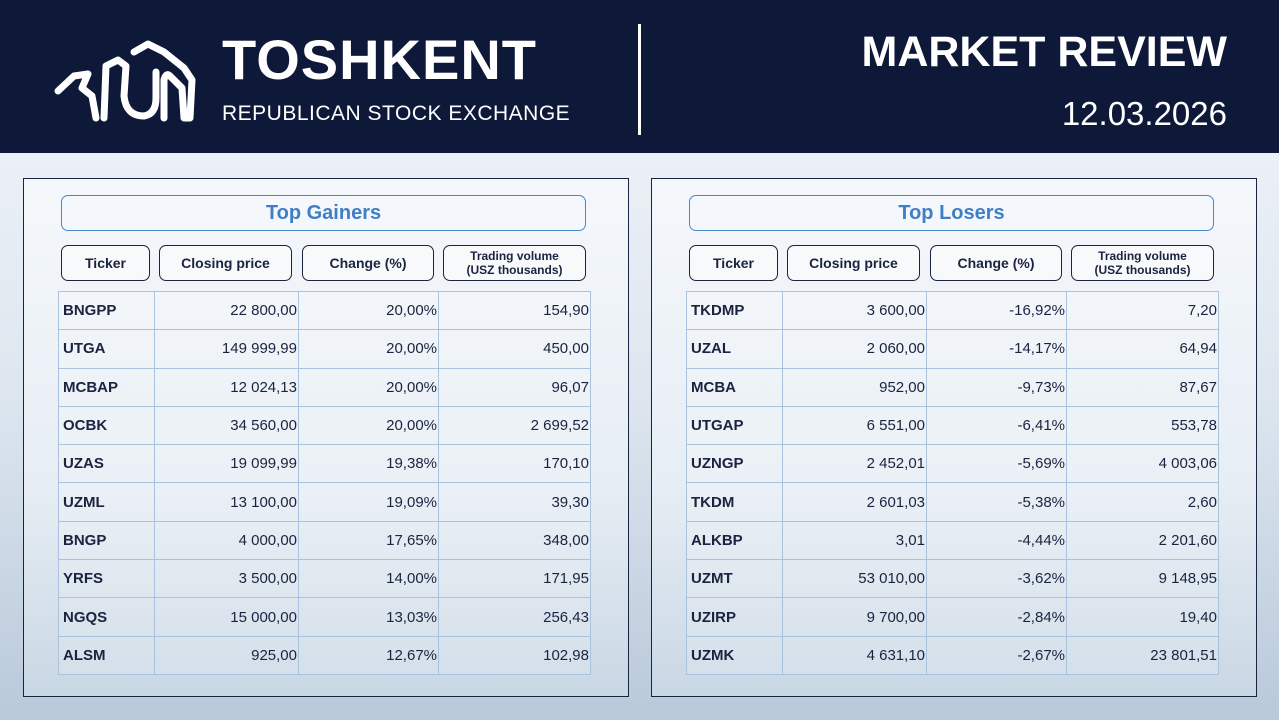 The image size is (1279, 720). What do you see at coordinates (854, 617) in the screenshot?
I see `closing-price-cell: 9 700,00` at bounding box center [854, 617].